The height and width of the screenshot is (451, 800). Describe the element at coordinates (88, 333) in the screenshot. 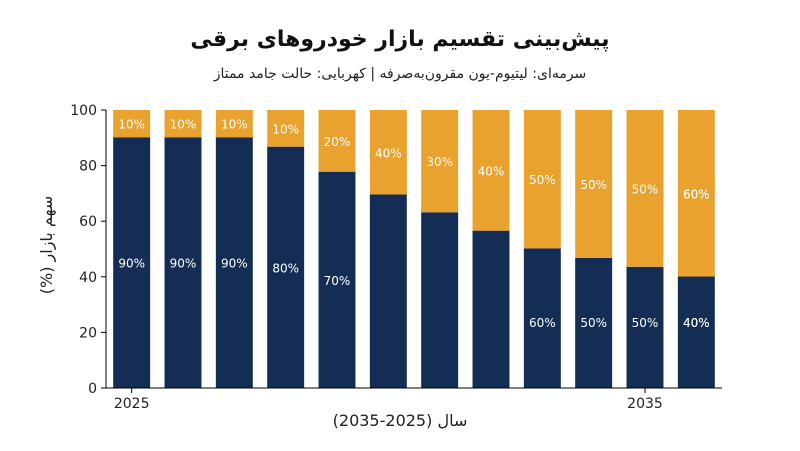

I see `y-tick-label: 20` at that location.